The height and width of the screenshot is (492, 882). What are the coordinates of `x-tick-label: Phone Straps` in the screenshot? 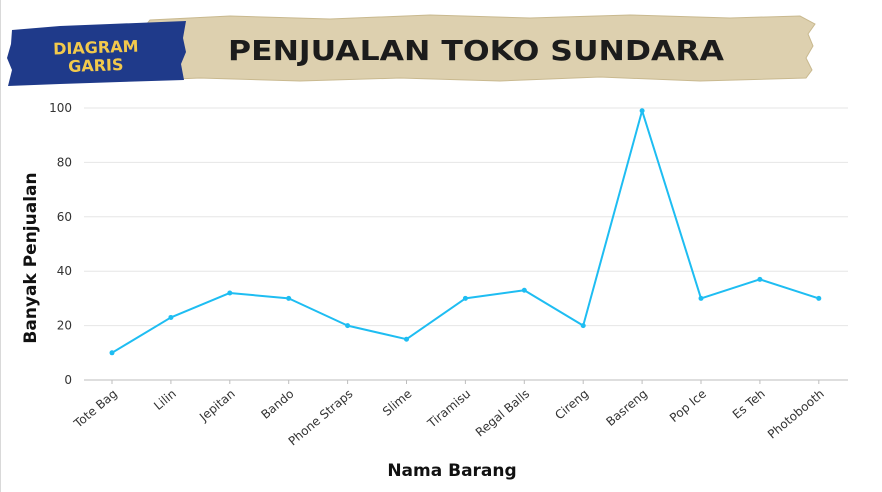 It's located at (321, 418).